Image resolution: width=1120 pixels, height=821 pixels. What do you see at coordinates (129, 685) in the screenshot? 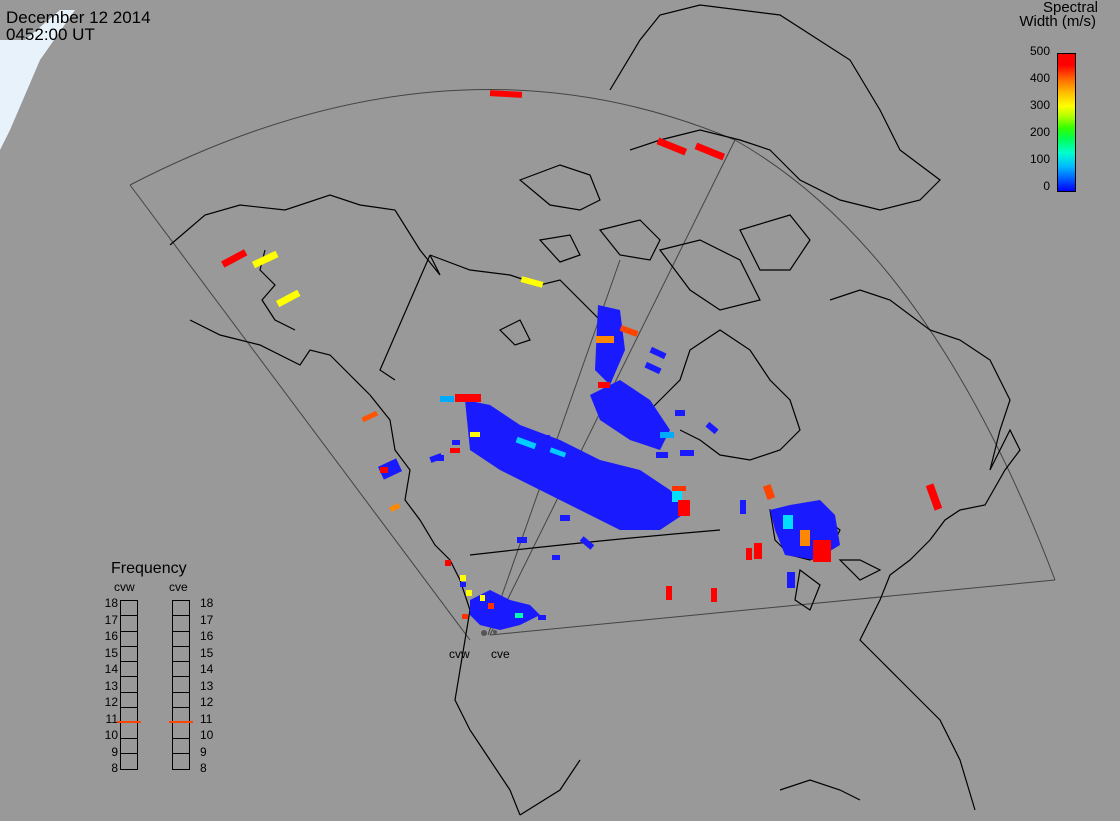
I see `frequency-column-cvw` at bounding box center [129, 685].